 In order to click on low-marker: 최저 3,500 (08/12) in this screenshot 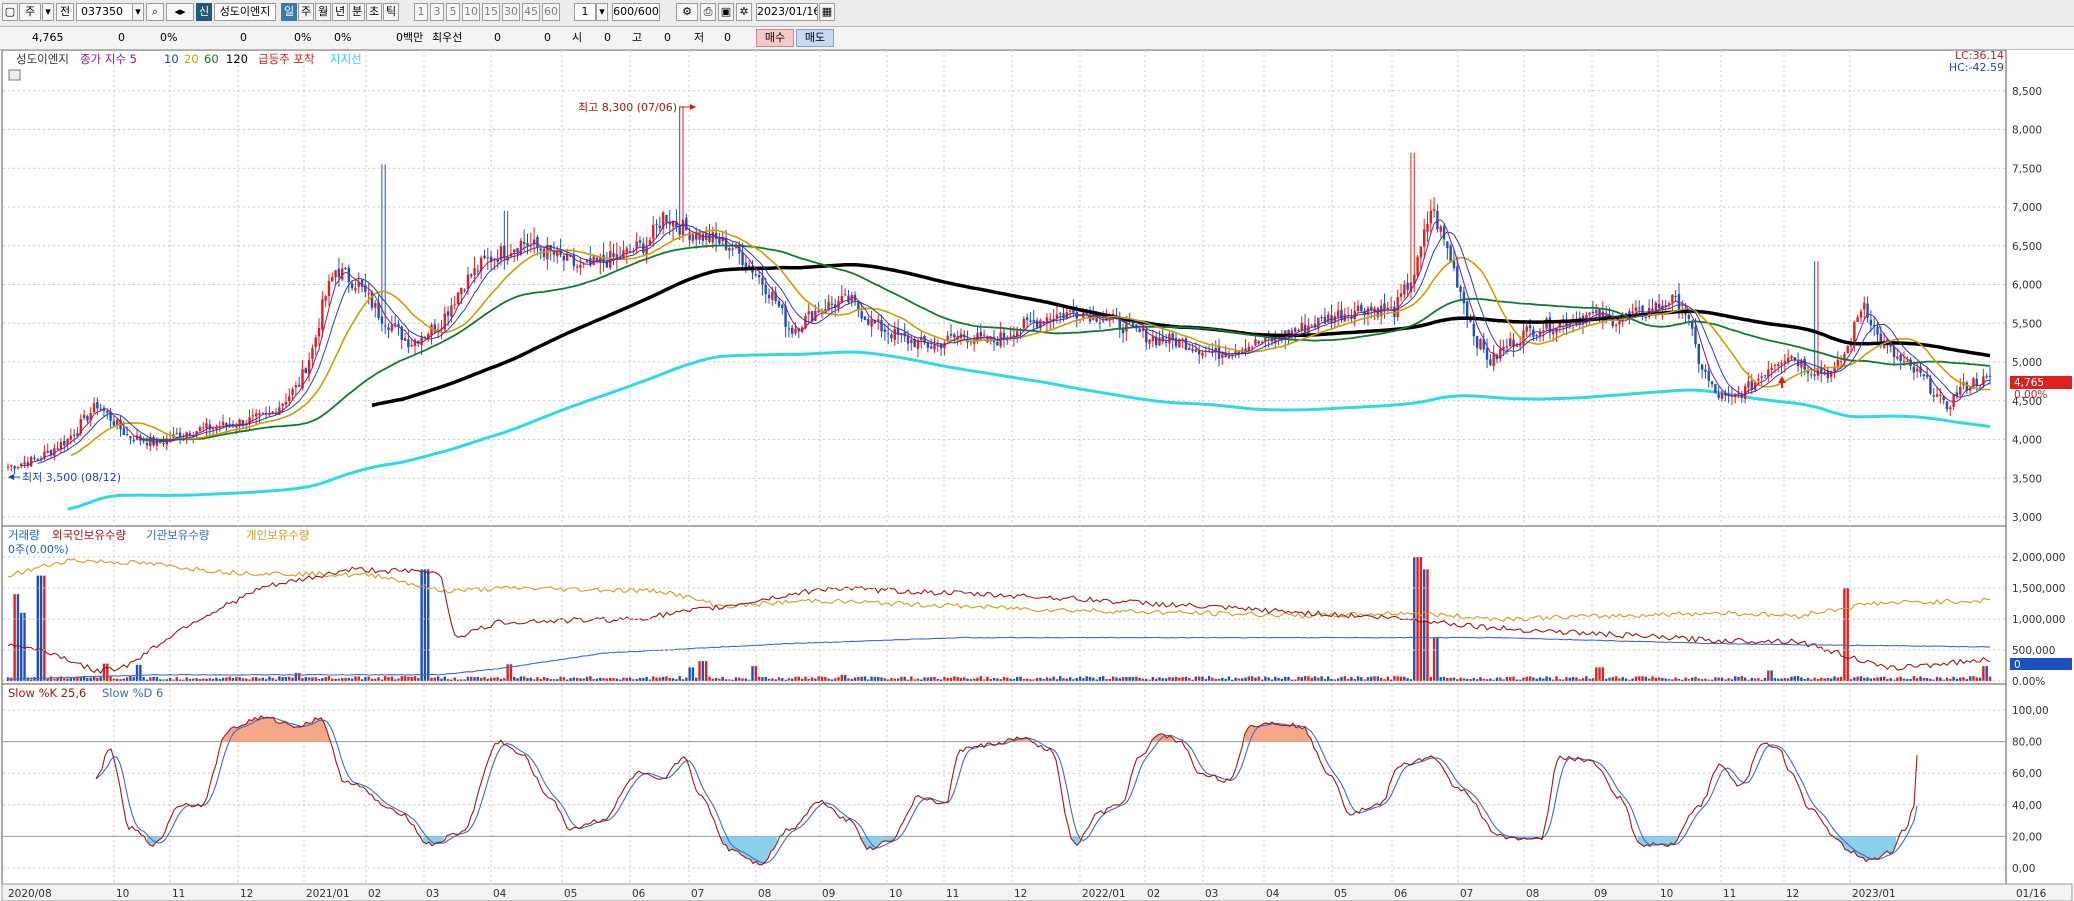, I will do `click(64, 477)`.